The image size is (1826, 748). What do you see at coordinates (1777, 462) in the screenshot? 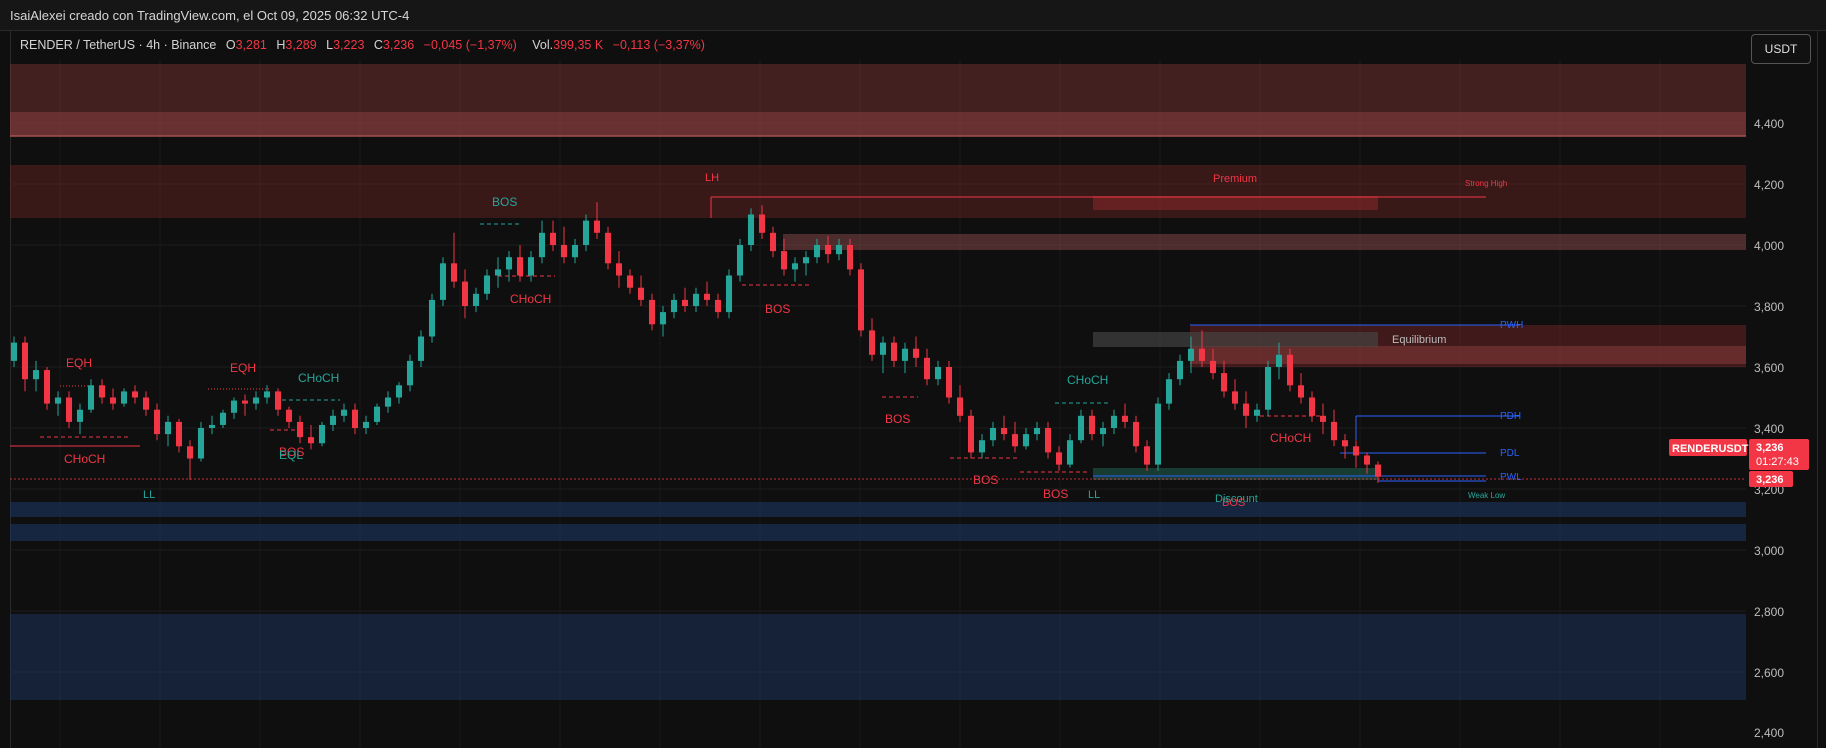
I see `countdown-label: 01:27:43` at bounding box center [1777, 462].